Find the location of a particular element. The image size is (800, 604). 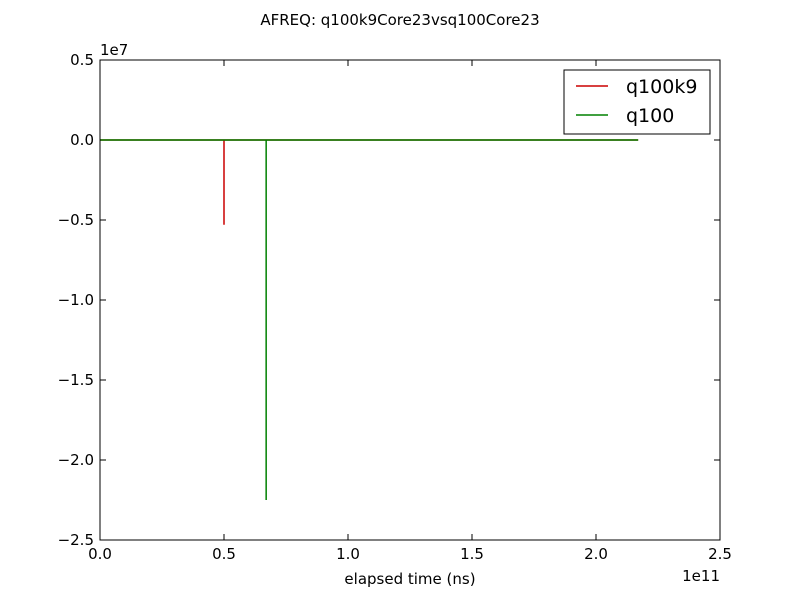

x-offset-label: 1e11 is located at coordinates (701, 576).